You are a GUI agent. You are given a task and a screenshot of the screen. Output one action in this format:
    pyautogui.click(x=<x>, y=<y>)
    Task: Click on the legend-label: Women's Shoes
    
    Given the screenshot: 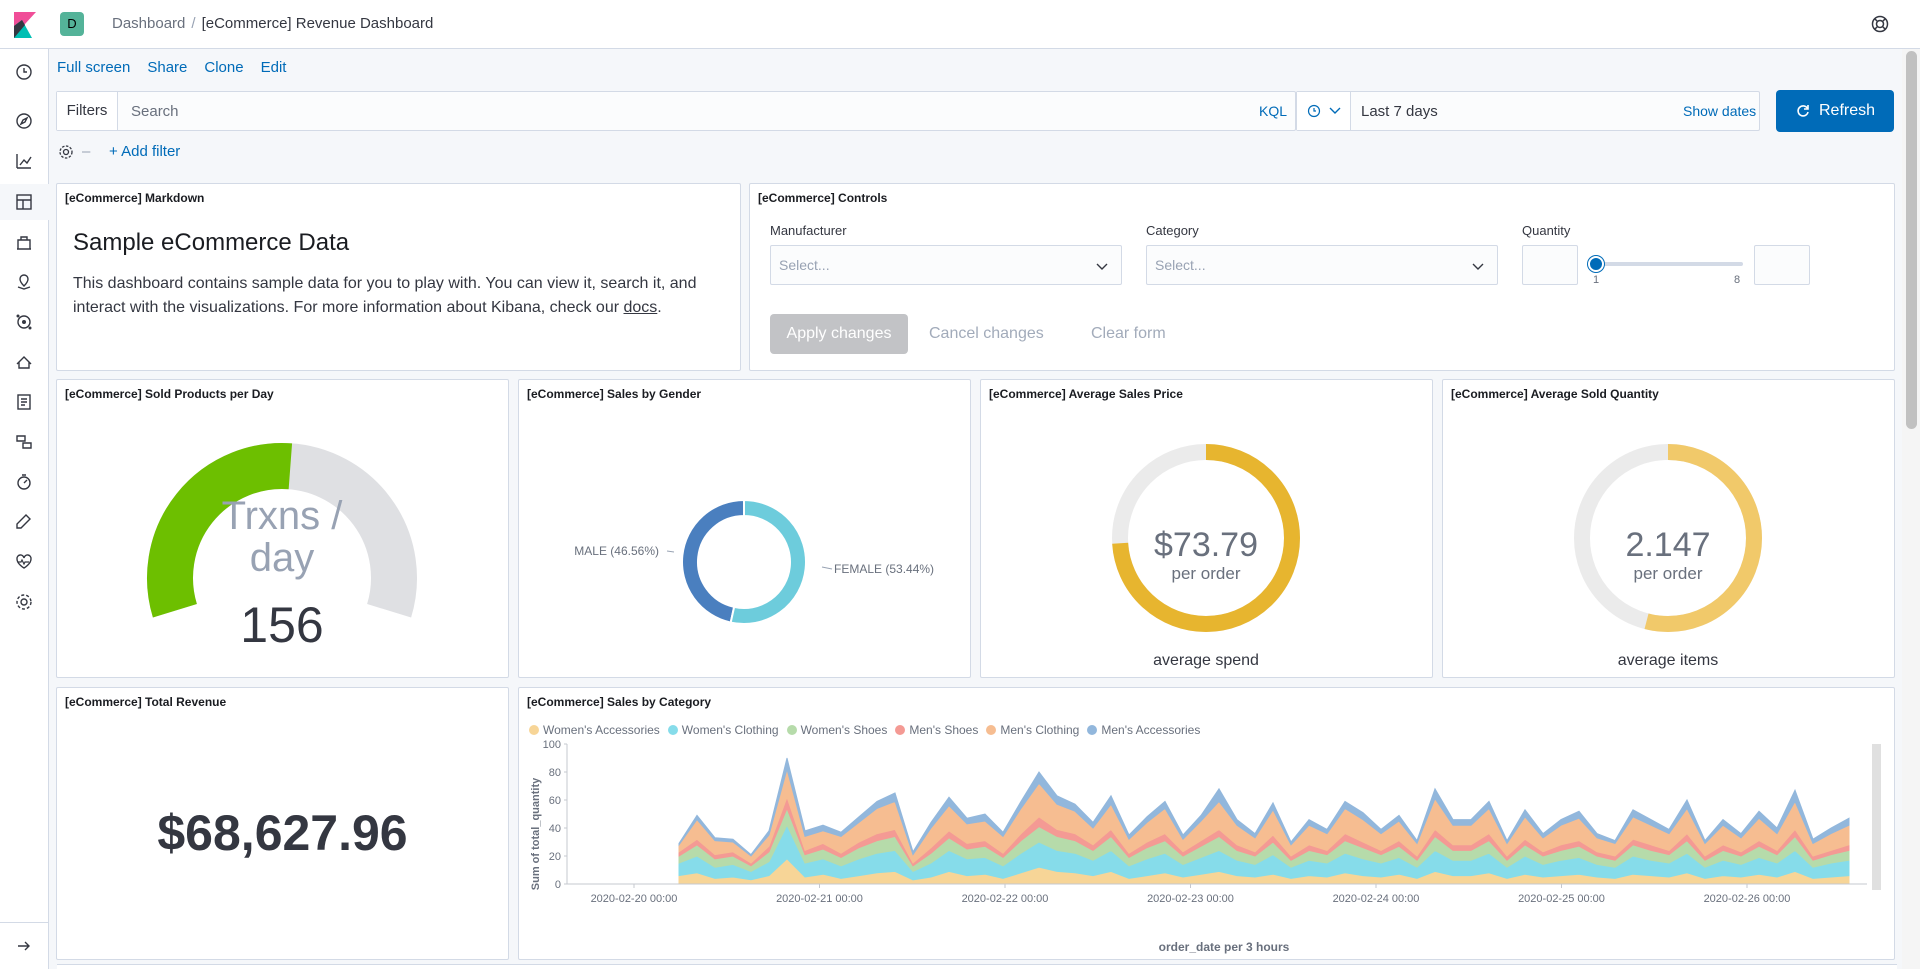 What is the action you would take?
    pyautogui.click(x=844, y=730)
    